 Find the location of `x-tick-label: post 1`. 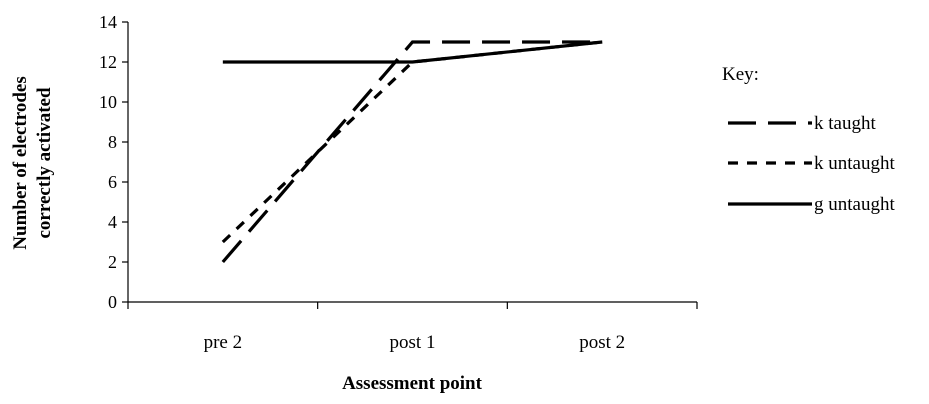

x-tick-label: post 1 is located at coordinates (413, 342).